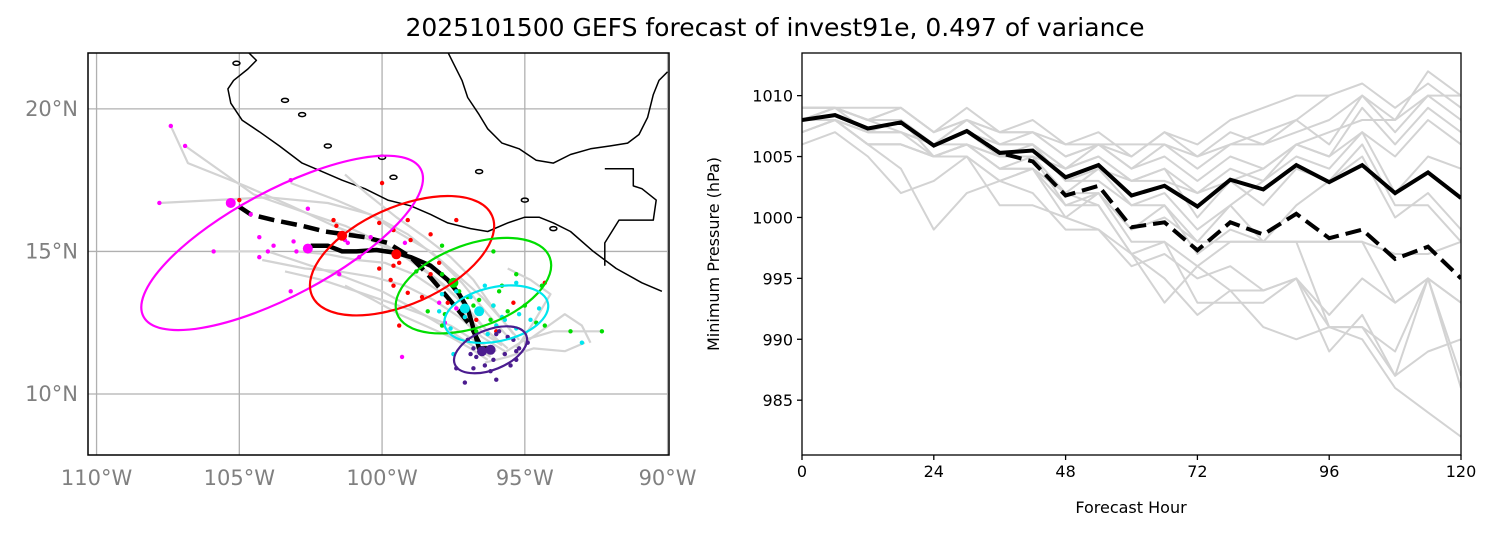 This screenshot has width=1496, height=533. Describe the element at coordinates (777, 339) in the screenshot. I see `y-tick-label: 990` at that location.